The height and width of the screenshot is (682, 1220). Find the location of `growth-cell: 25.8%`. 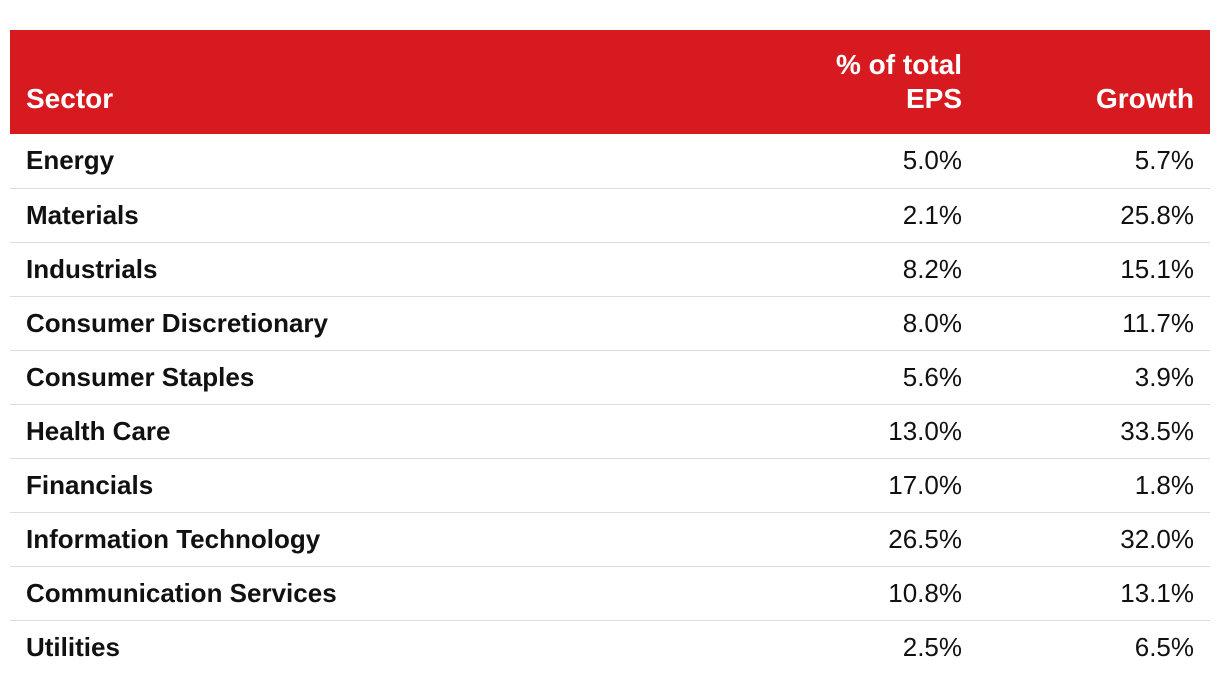

growth-cell: 25.8% is located at coordinates (1094, 215).